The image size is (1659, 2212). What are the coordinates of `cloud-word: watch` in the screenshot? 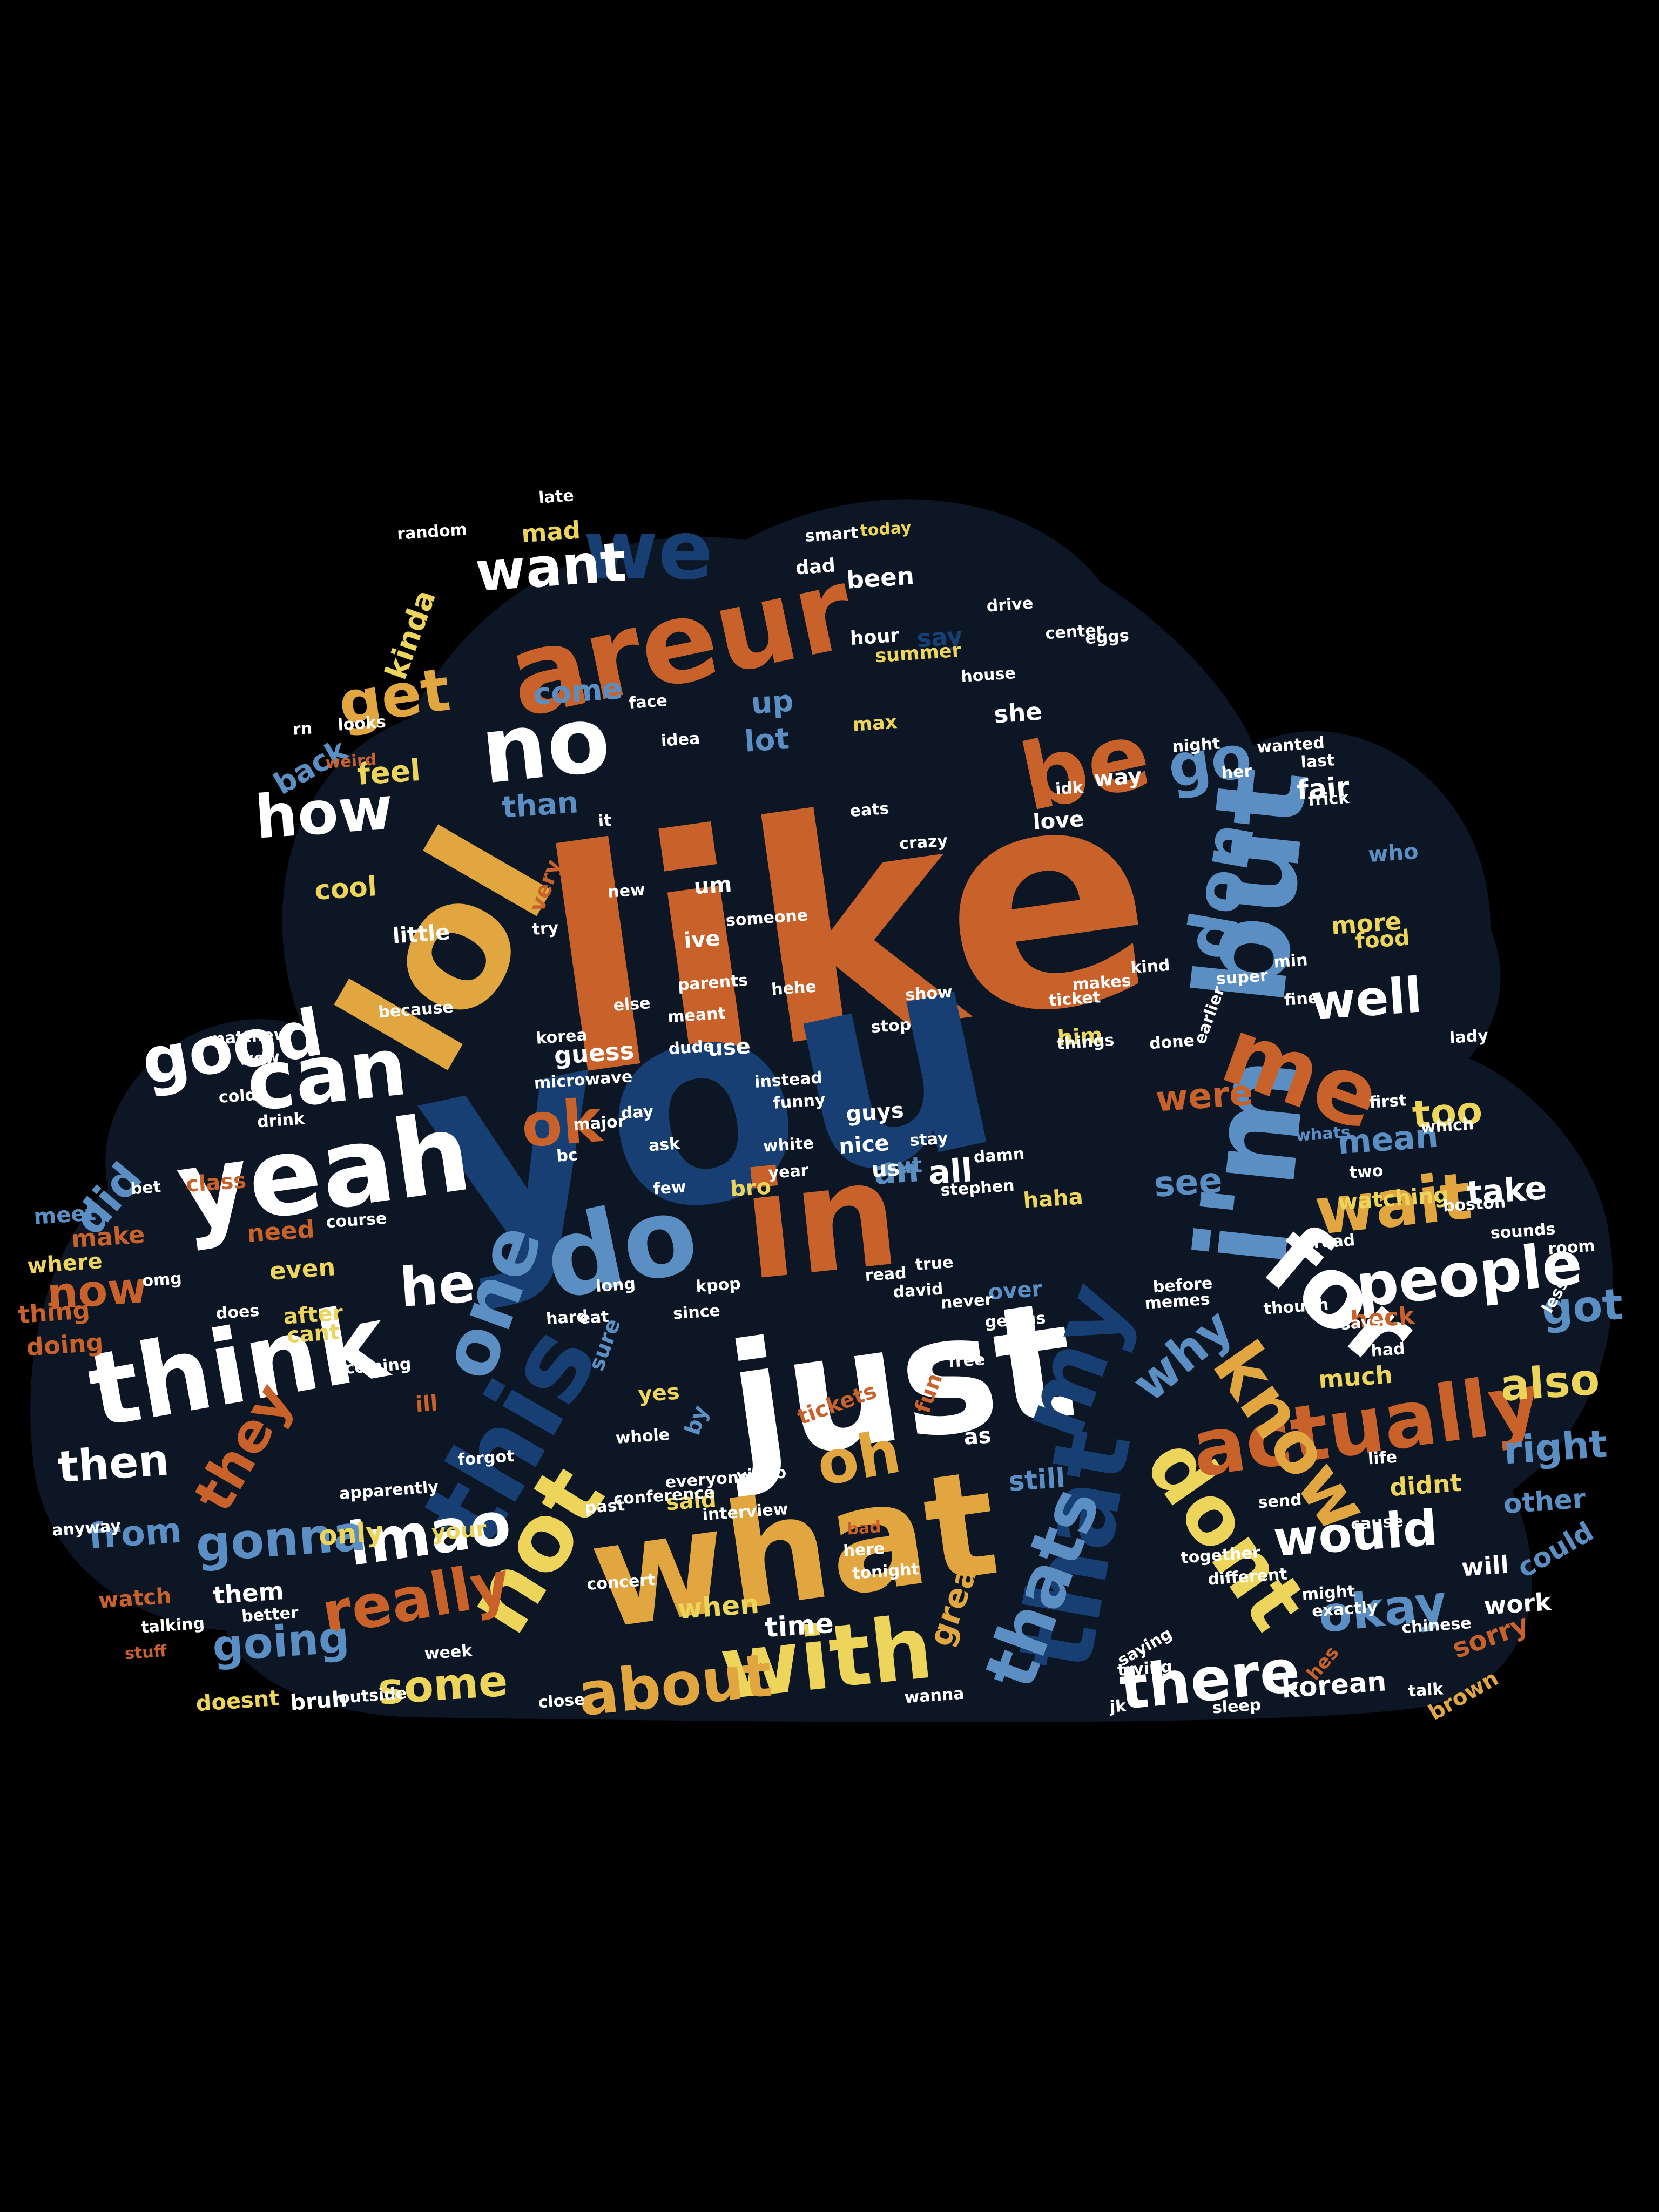 It's located at (135, 1598).